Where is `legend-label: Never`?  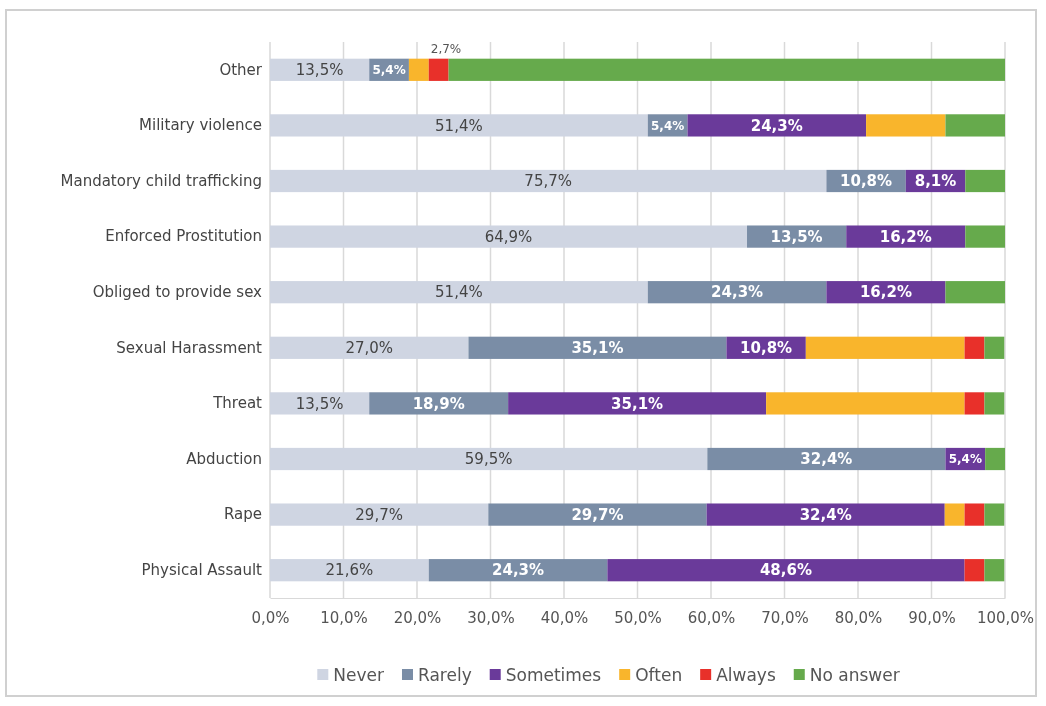
legend-label: Never is located at coordinates (358, 674).